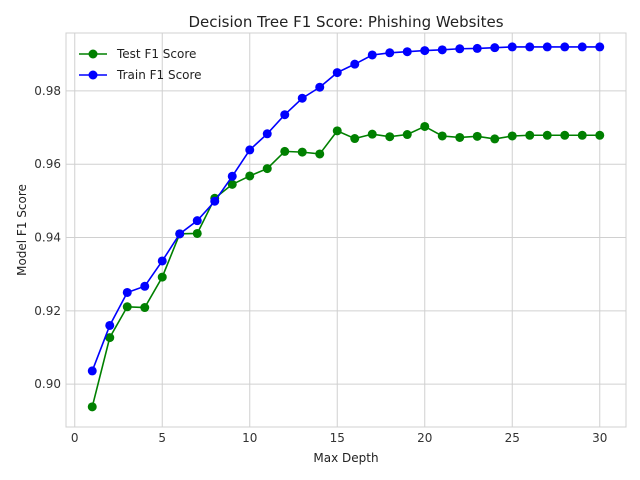  Describe the element at coordinates (47, 164) in the screenshot. I see `y-tick-label: 0.96` at that location.